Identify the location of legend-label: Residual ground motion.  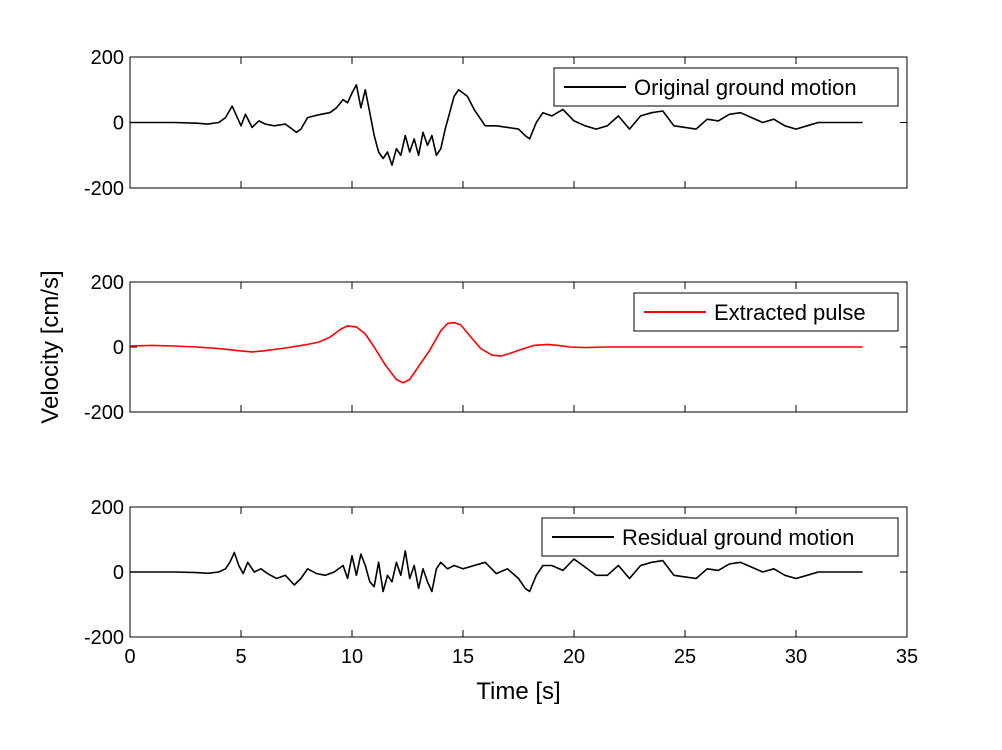
(738, 537).